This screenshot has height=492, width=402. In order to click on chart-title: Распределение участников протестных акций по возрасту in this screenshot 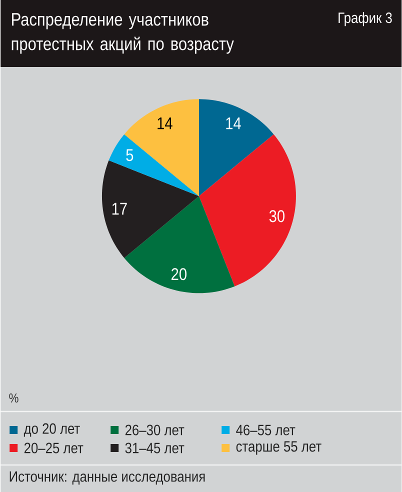, I will do `click(123, 33)`.